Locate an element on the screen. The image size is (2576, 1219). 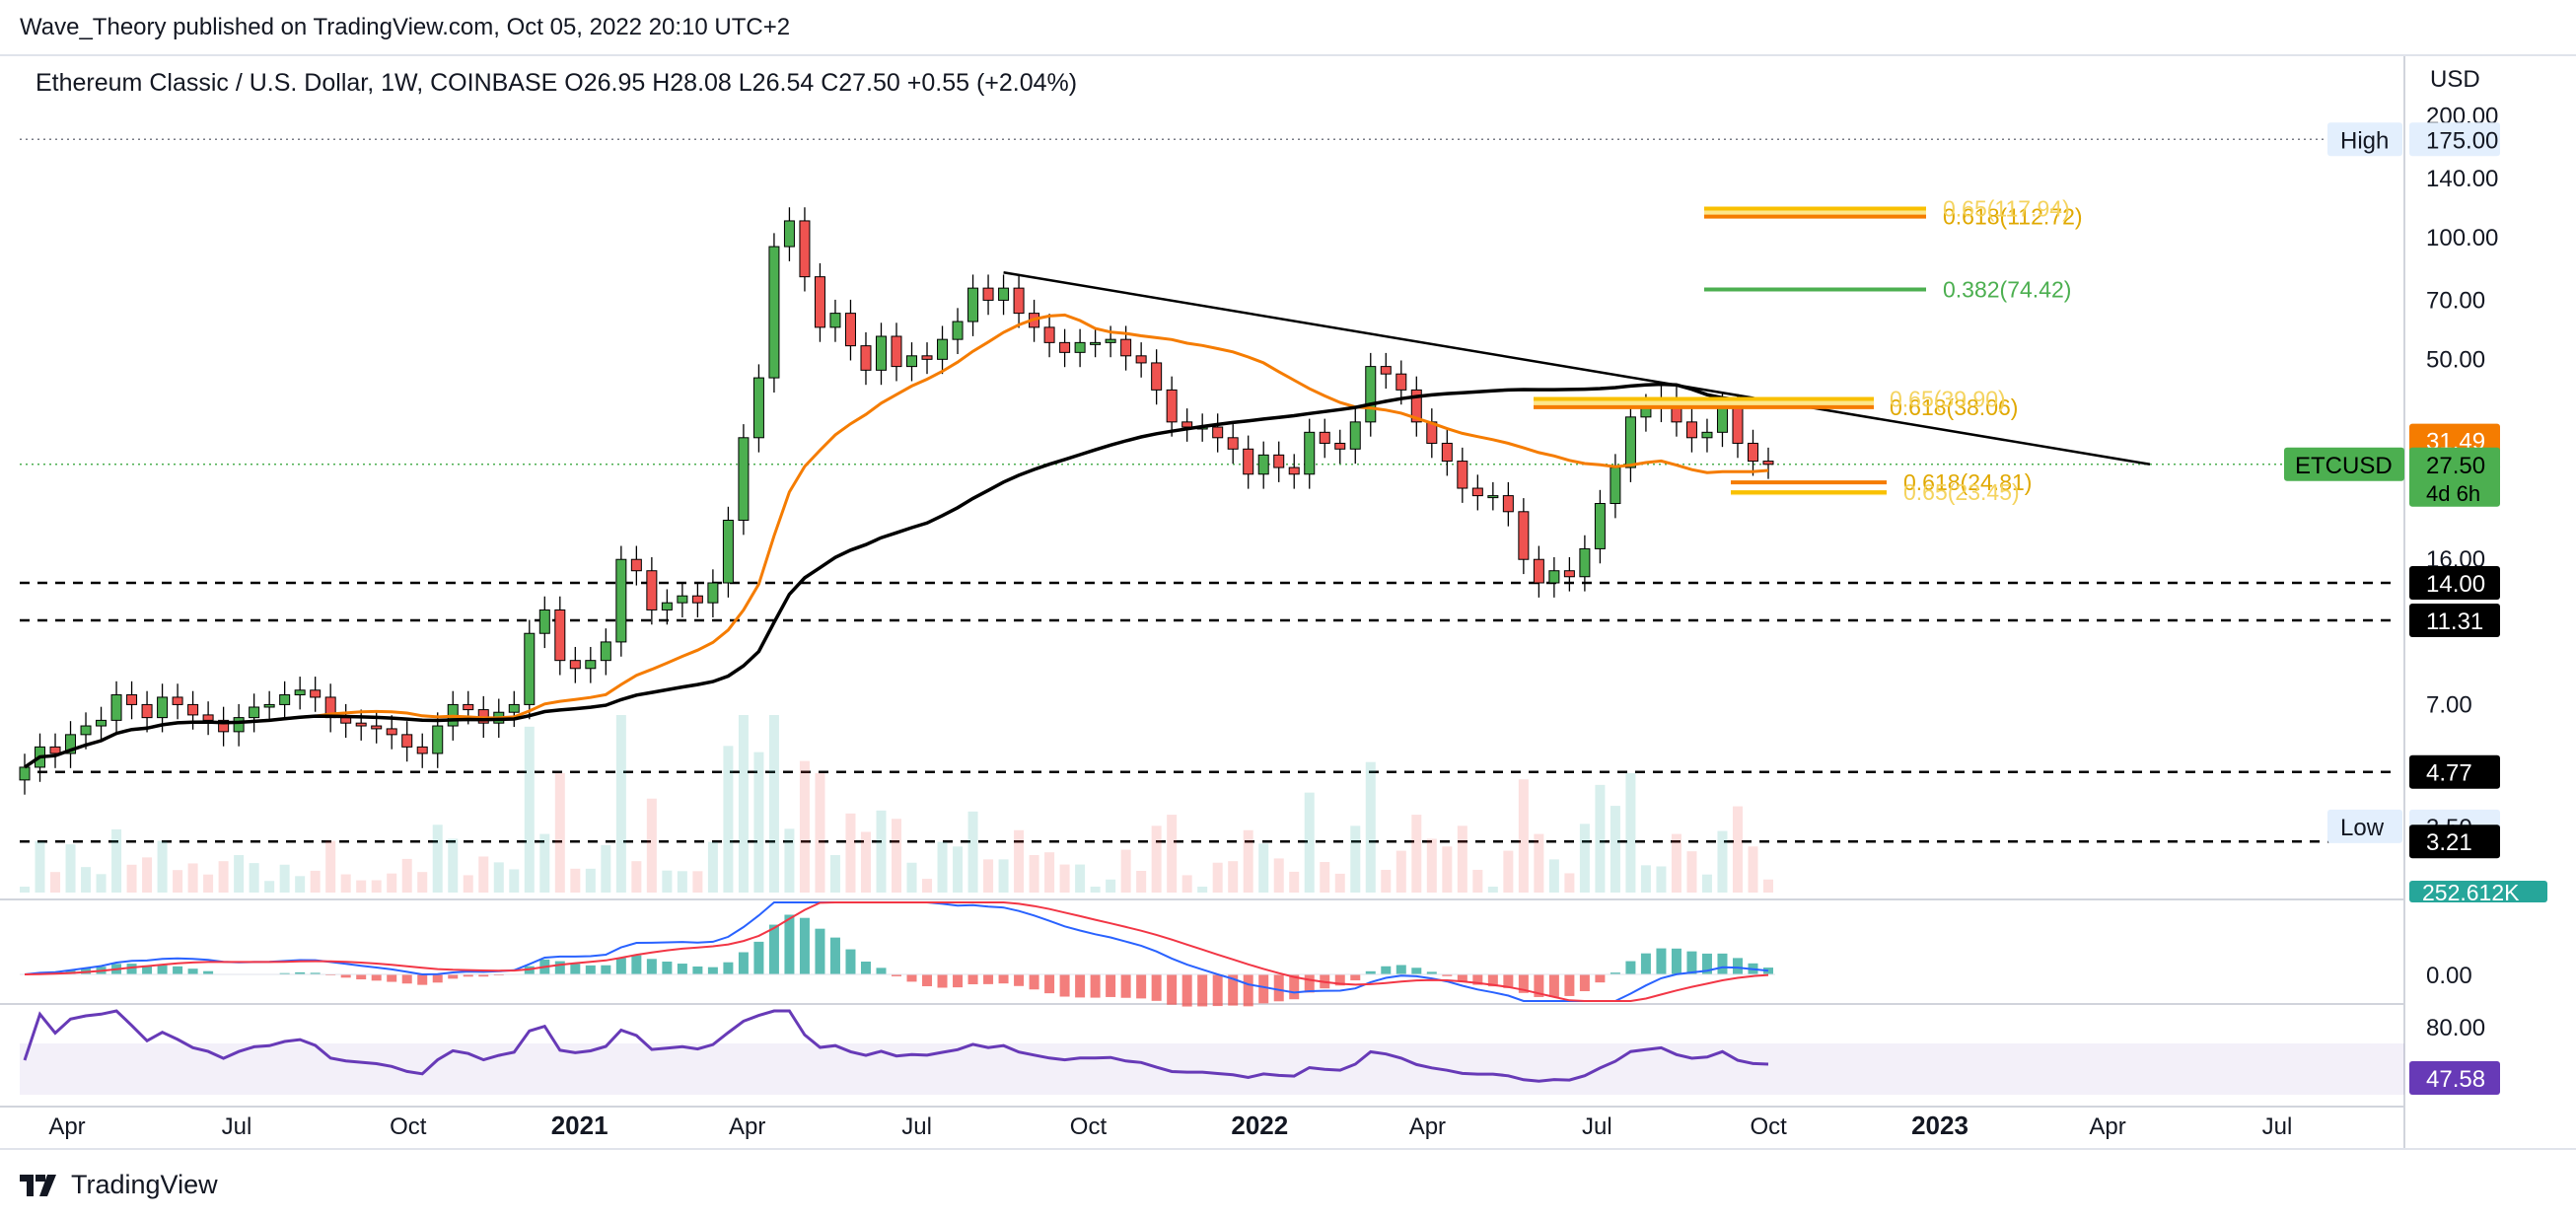
fib-label: 0.618(38.06) is located at coordinates (1954, 407).